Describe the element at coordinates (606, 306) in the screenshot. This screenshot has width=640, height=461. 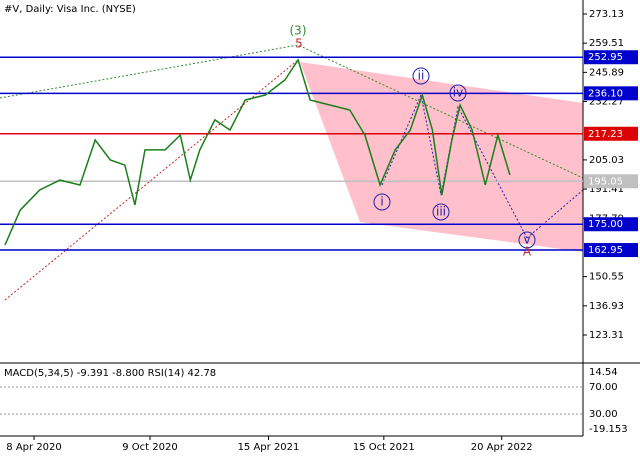
I see `y-tick-label: 136.93` at that location.